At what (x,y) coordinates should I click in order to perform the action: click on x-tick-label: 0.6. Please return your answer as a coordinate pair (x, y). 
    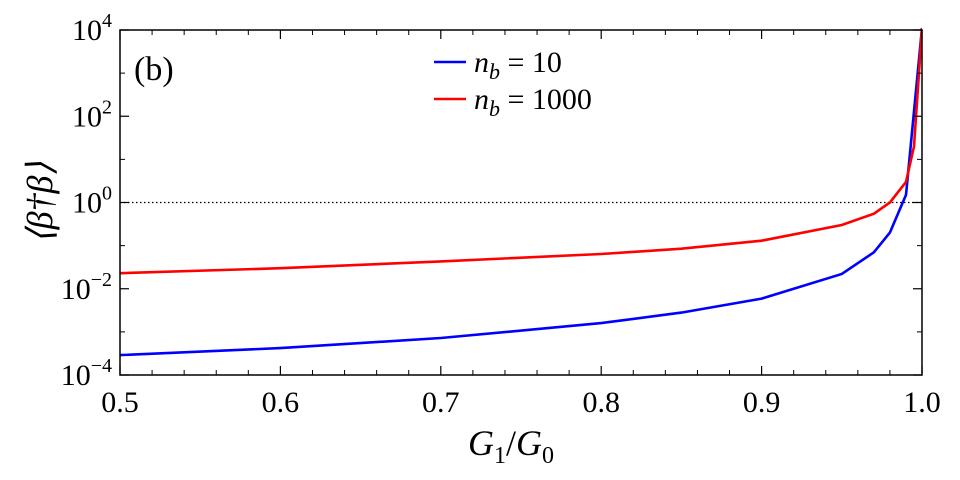
    Looking at the image, I should click on (281, 402).